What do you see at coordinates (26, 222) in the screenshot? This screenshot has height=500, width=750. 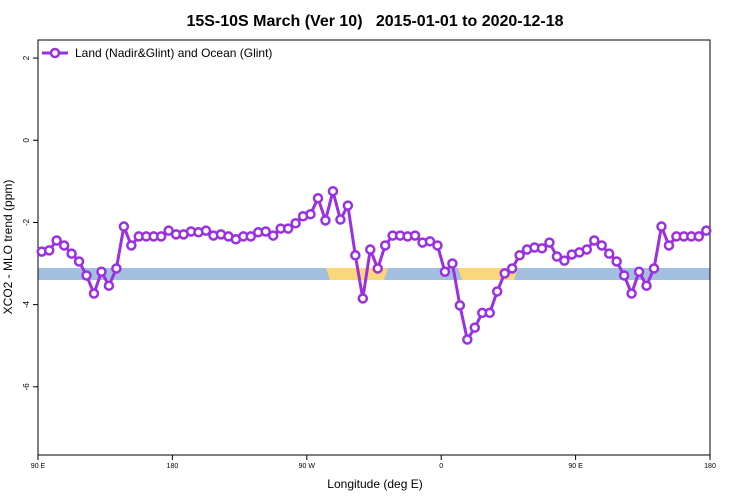 I see `y-tick-label: -2` at bounding box center [26, 222].